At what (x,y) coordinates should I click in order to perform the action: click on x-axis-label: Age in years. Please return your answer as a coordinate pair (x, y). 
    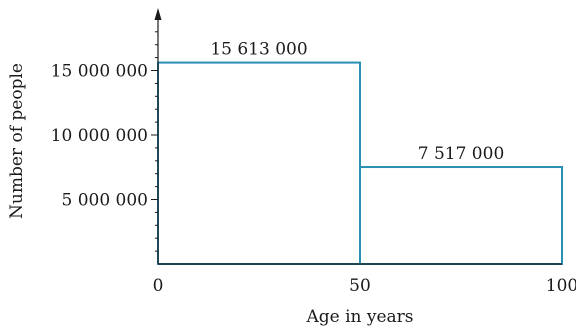
    Looking at the image, I should click on (359, 317).